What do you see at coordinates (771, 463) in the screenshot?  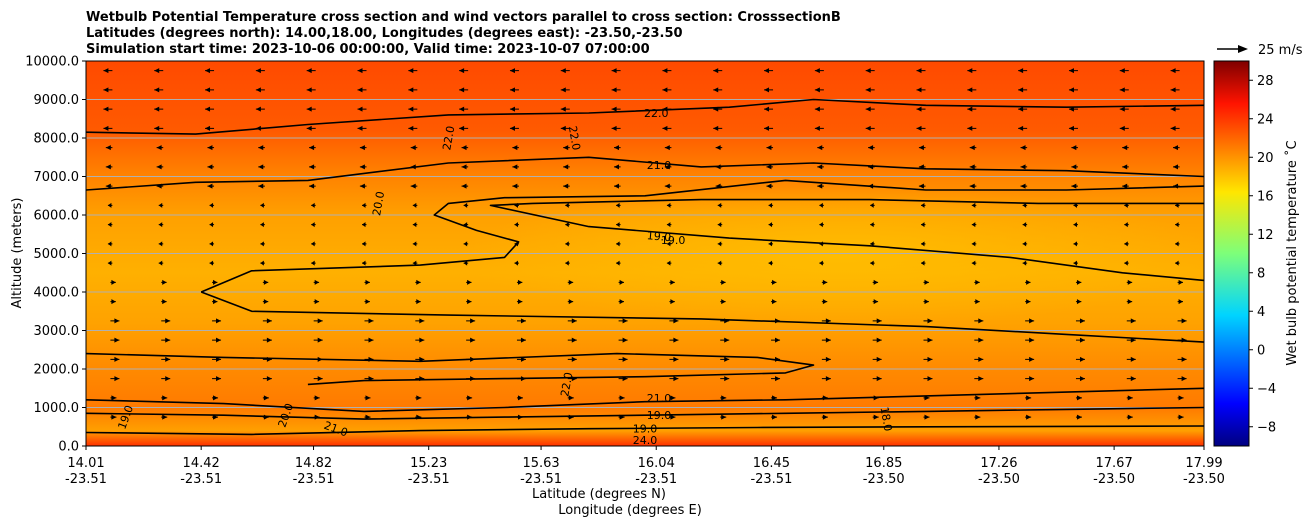 I see `x-tick-label-latitude: 16.45` at bounding box center [771, 463].